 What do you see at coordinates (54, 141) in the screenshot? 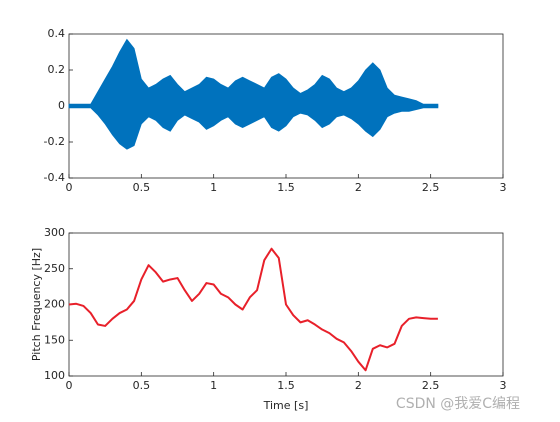
I see `y-tick-label: -0.2` at bounding box center [54, 141].